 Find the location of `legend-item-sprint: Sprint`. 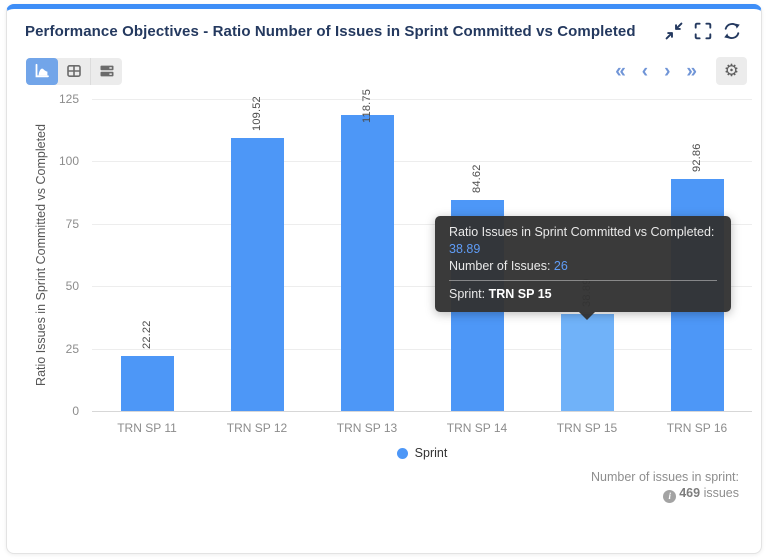

legend-item-sprint: Sprint is located at coordinates (422, 453).